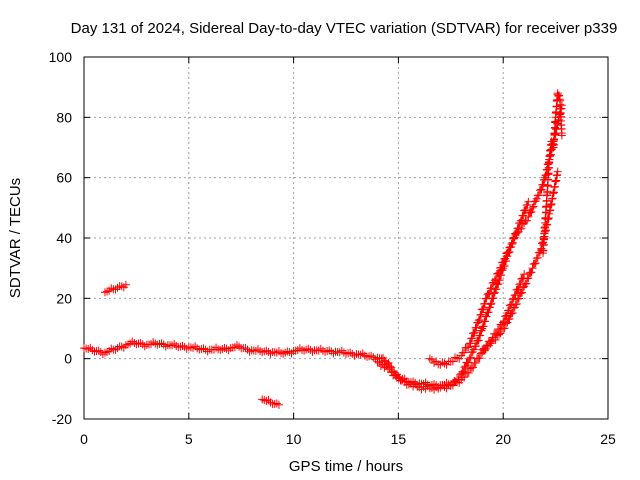 The width and height of the screenshot is (640, 480). What do you see at coordinates (503, 439) in the screenshot?
I see `x-tick-label: 20` at bounding box center [503, 439].